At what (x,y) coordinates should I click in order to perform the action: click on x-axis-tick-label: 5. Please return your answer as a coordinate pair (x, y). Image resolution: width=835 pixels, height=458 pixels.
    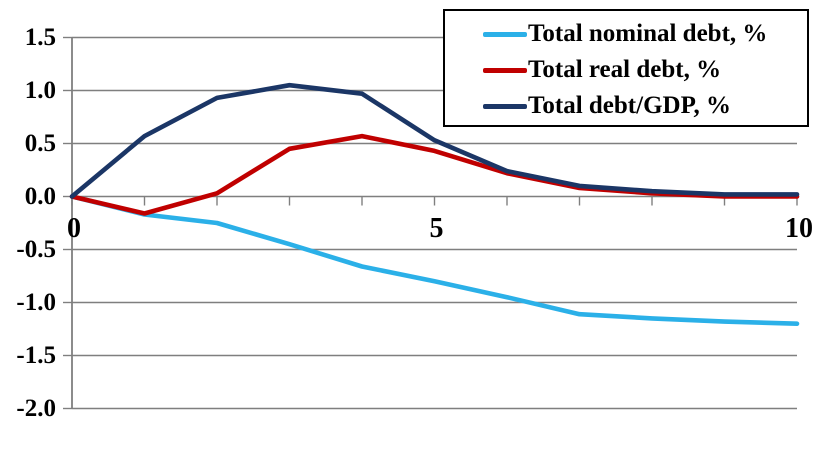
    Looking at the image, I should click on (436, 228).